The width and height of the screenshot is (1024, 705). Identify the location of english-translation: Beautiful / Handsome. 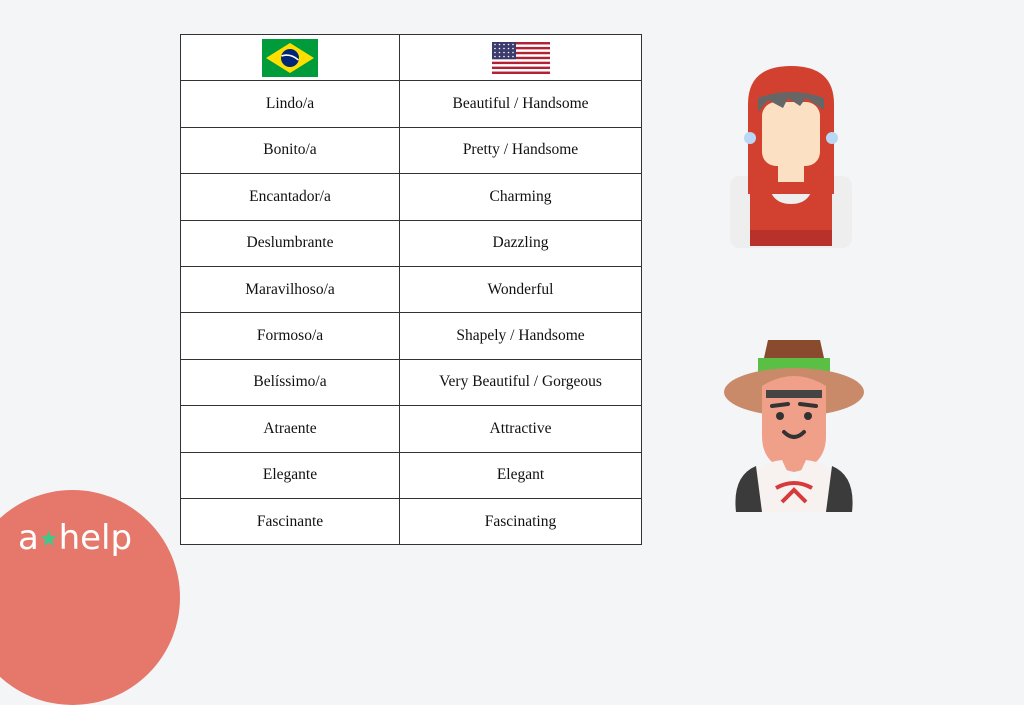
(520, 104).